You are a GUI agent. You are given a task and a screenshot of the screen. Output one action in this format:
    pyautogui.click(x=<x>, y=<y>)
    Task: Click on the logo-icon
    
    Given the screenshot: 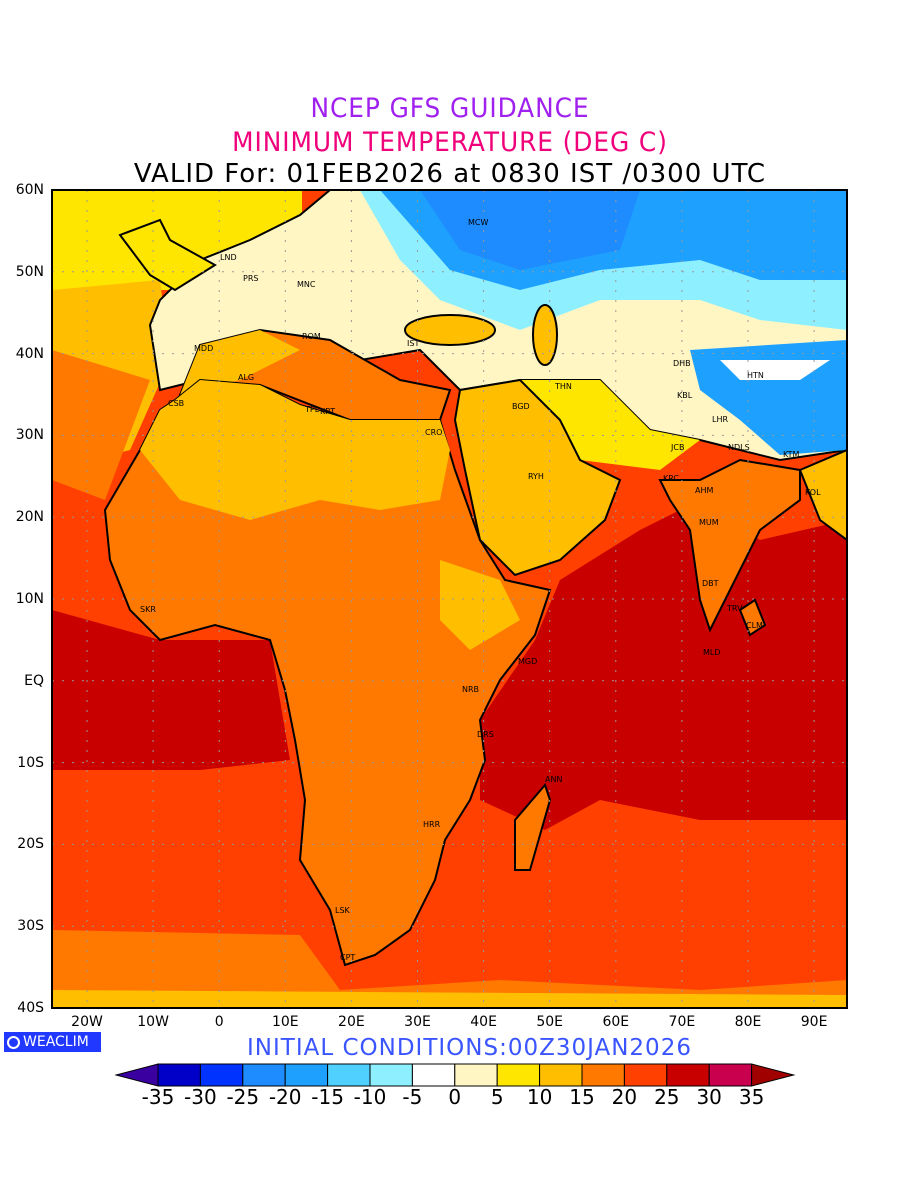 What is the action you would take?
    pyautogui.click(x=13, y=1042)
    